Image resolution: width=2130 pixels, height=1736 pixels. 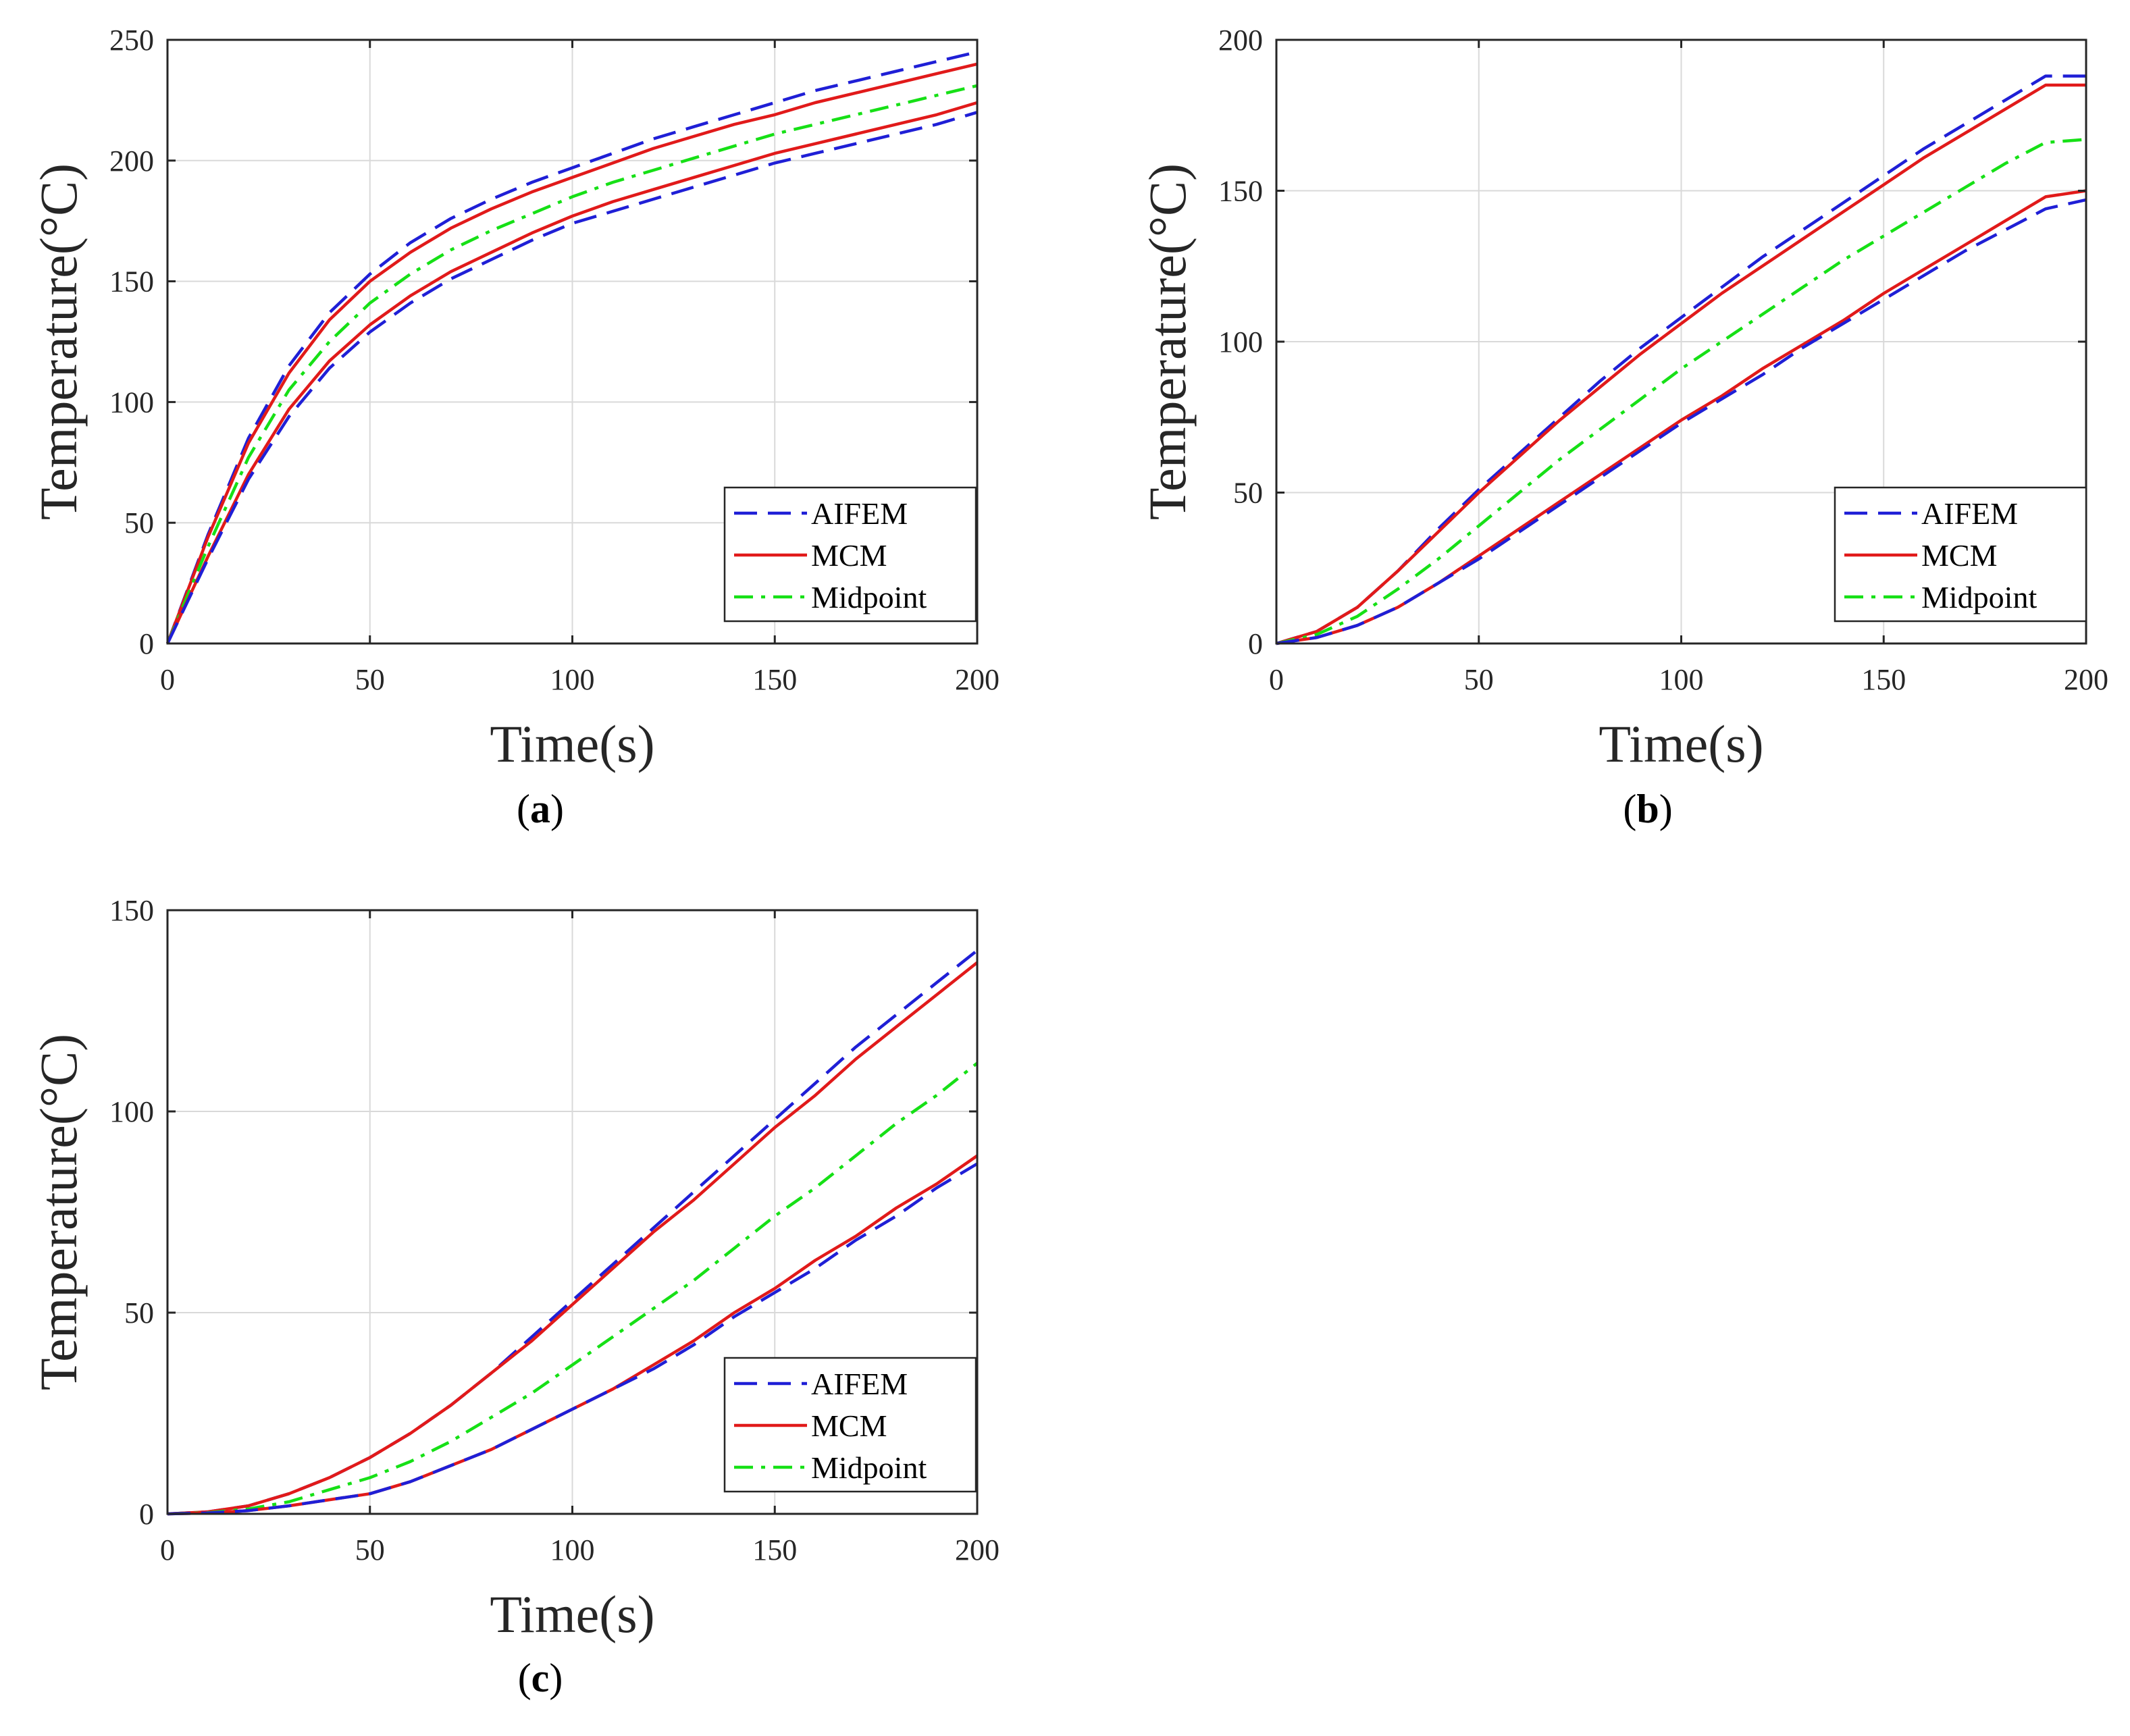 I want to click on caption-letter: c, so click(x=540, y=1678).